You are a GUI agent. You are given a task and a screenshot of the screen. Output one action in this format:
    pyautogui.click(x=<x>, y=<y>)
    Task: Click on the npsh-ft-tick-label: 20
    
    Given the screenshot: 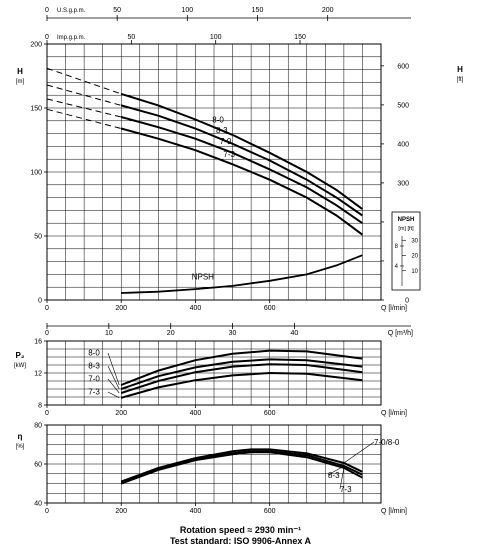 What is the action you would take?
    pyautogui.click(x=414, y=257)
    